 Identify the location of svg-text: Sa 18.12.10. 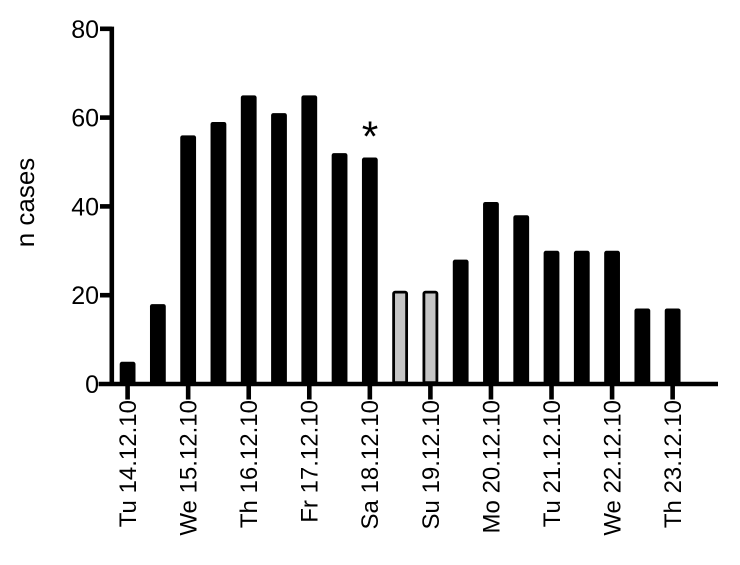
(370, 464).